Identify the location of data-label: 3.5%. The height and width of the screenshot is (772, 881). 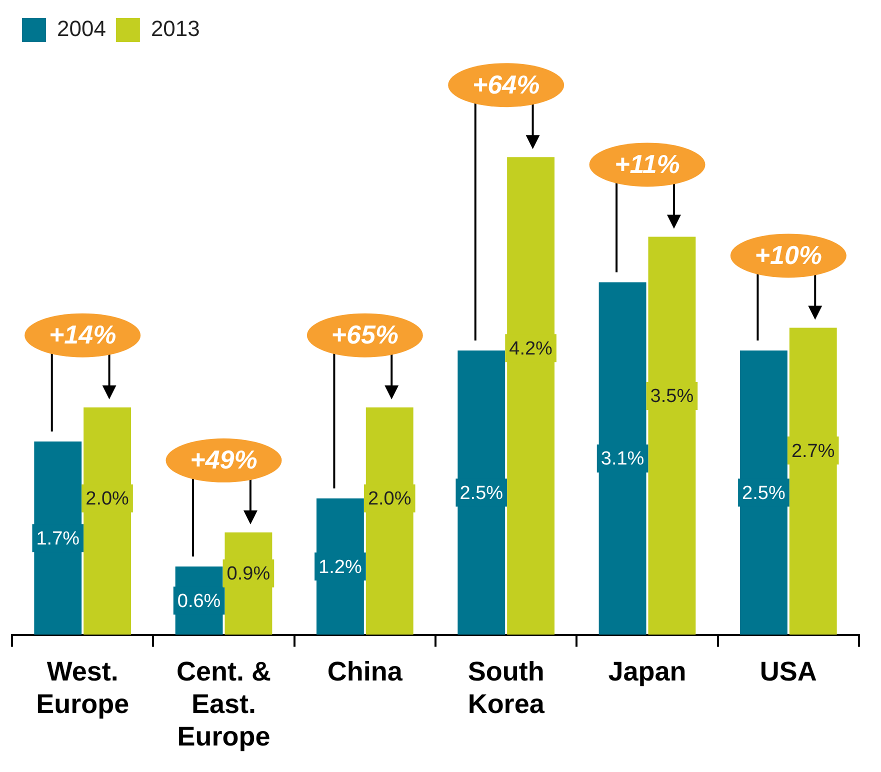
(672, 397).